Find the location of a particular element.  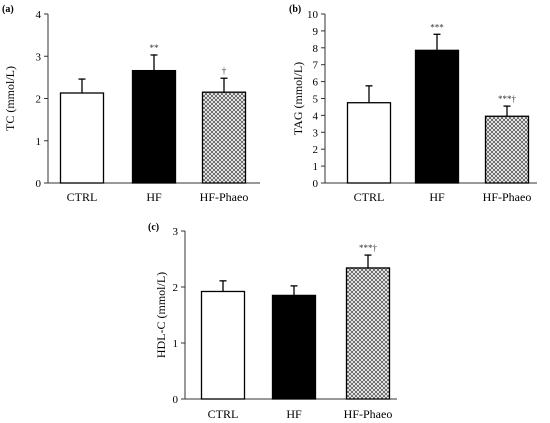

significance-mark: *** is located at coordinates (437, 27).